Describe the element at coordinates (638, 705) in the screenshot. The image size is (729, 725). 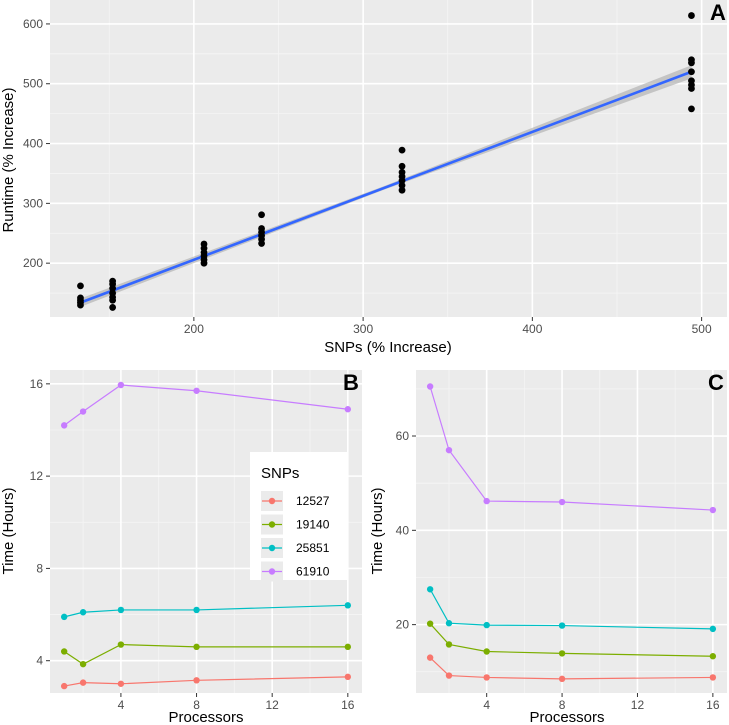
I see `panel-c-x-tick-label: 12` at that location.